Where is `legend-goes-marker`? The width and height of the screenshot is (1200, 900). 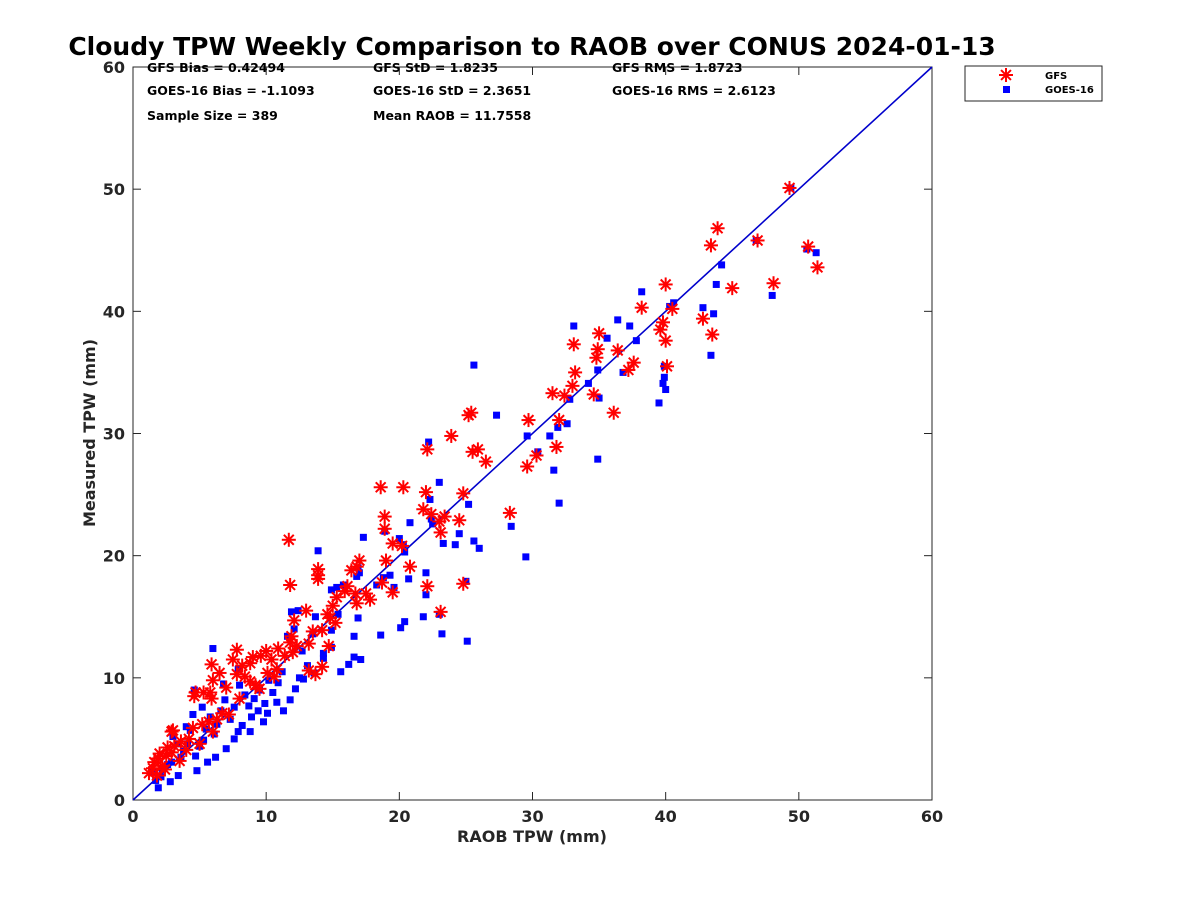 legend-goes-marker is located at coordinates (1006, 89).